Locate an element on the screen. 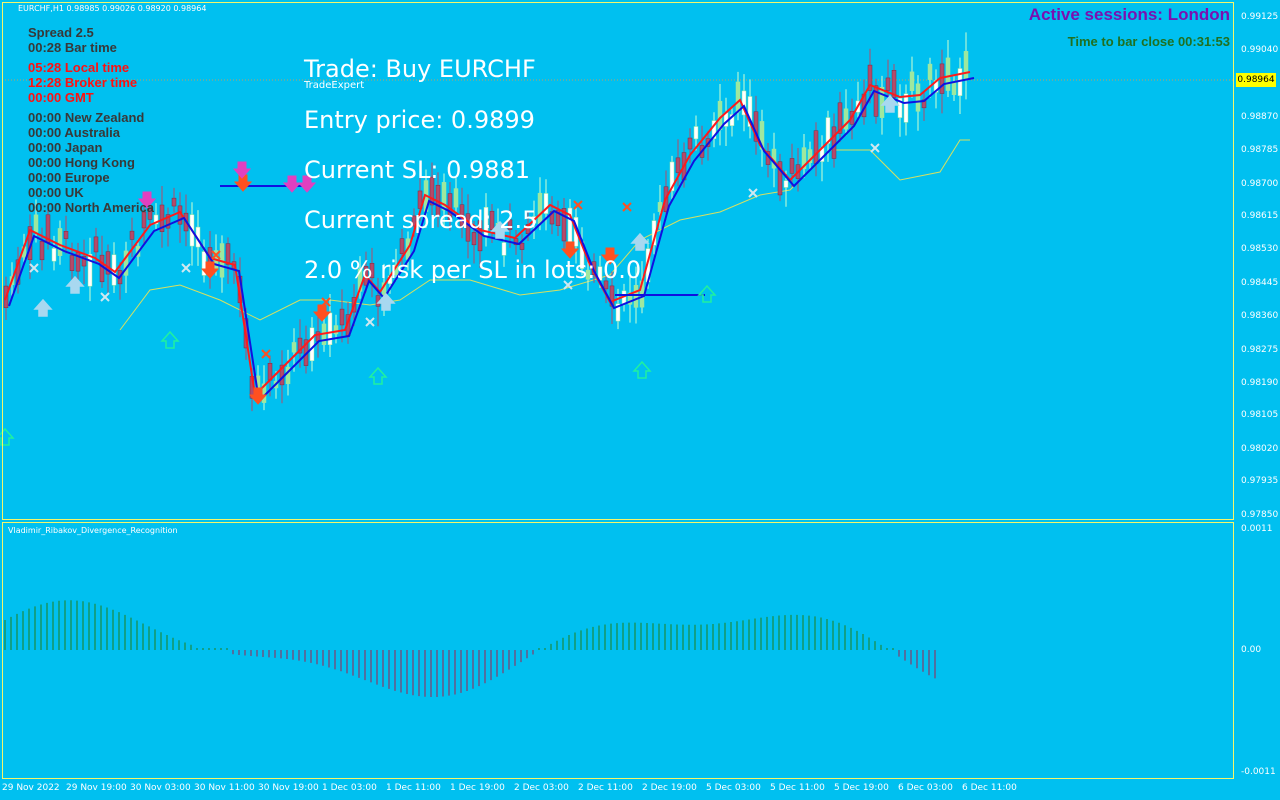 The width and height of the screenshot is (1280, 800). price-tick-label: 0.98870 is located at coordinates (1260, 117).